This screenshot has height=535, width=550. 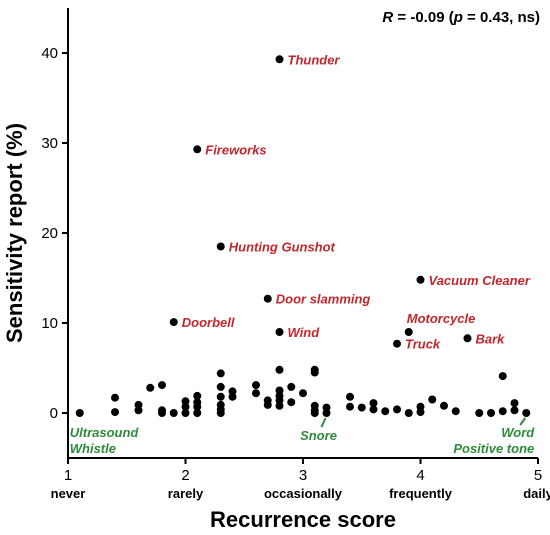 What do you see at coordinates (68, 475) in the screenshot?
I see `x-tick-label: 1` at bounding box center [68, 475].